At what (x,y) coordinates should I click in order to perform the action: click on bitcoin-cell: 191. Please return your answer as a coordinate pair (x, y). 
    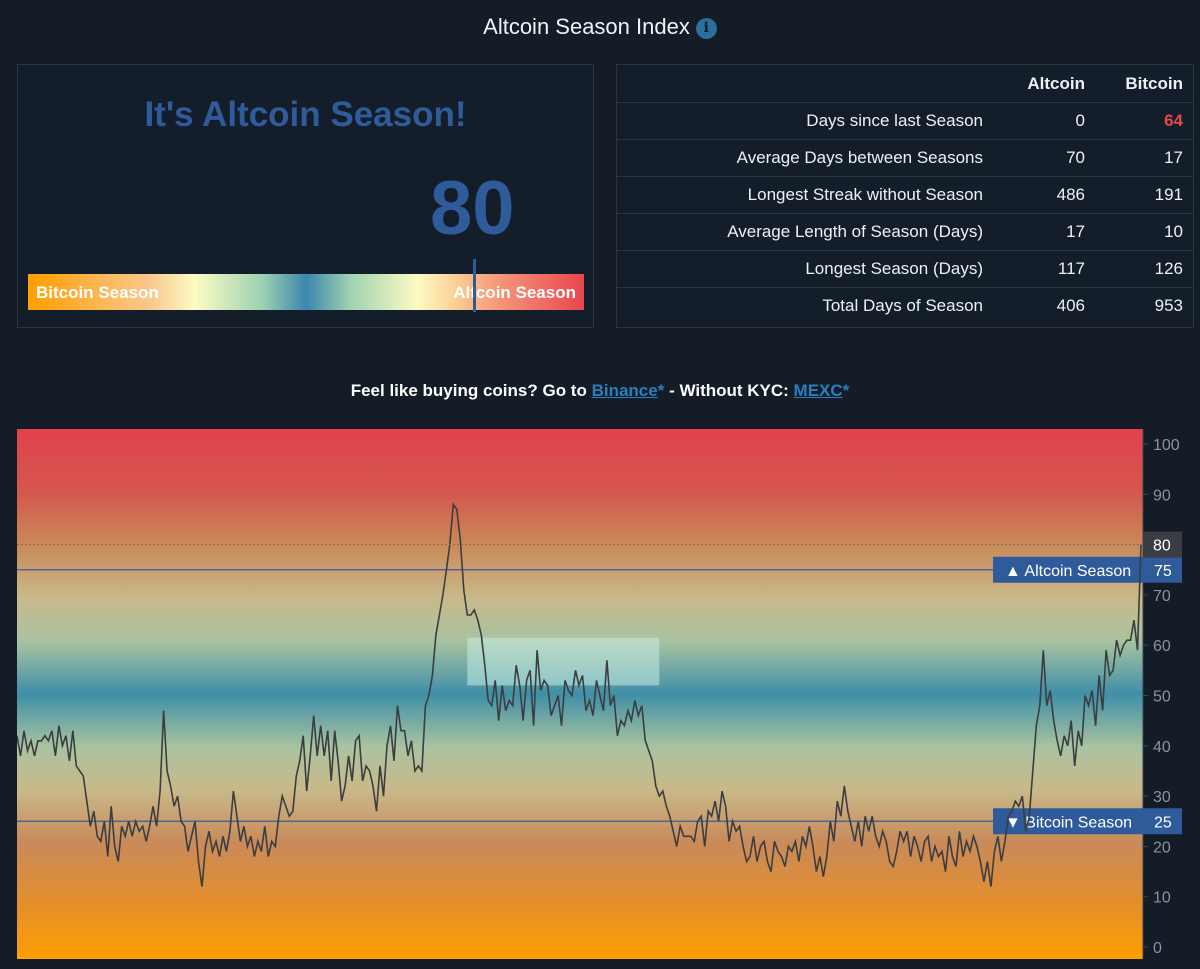
    Looking at the image, I should click on (1144, 195).